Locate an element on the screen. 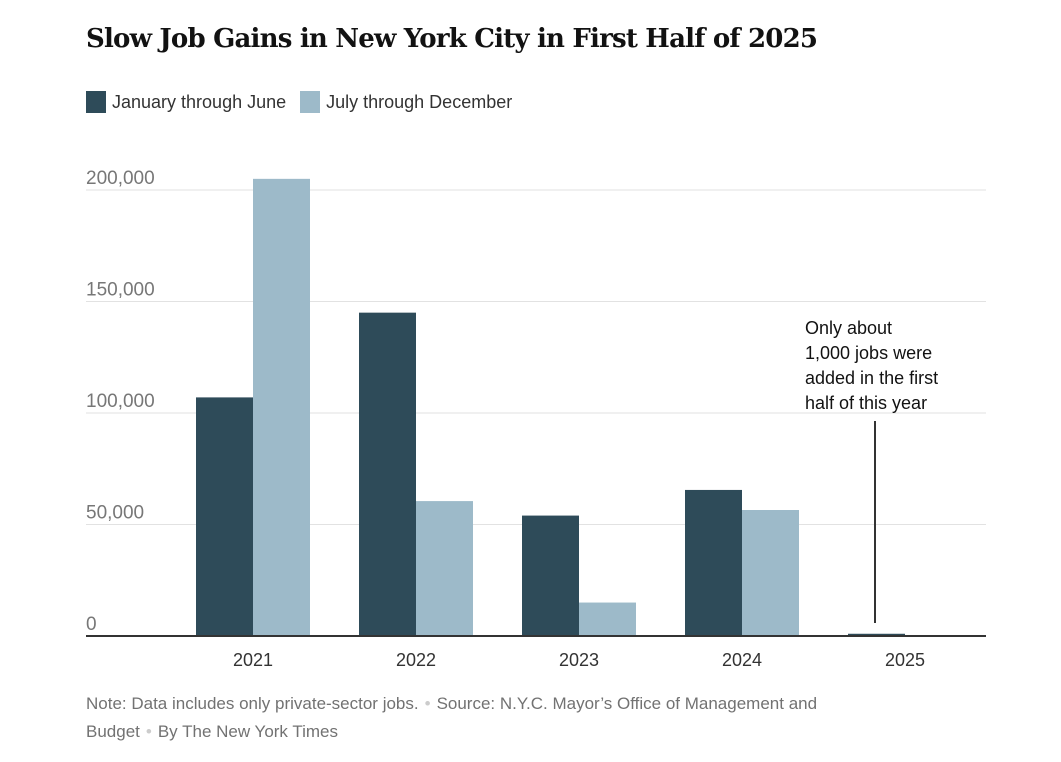 Image resolution: width=1061 pixels, height=762 pixels. bar-first-half-2021 is located at coordinates (224, 516).